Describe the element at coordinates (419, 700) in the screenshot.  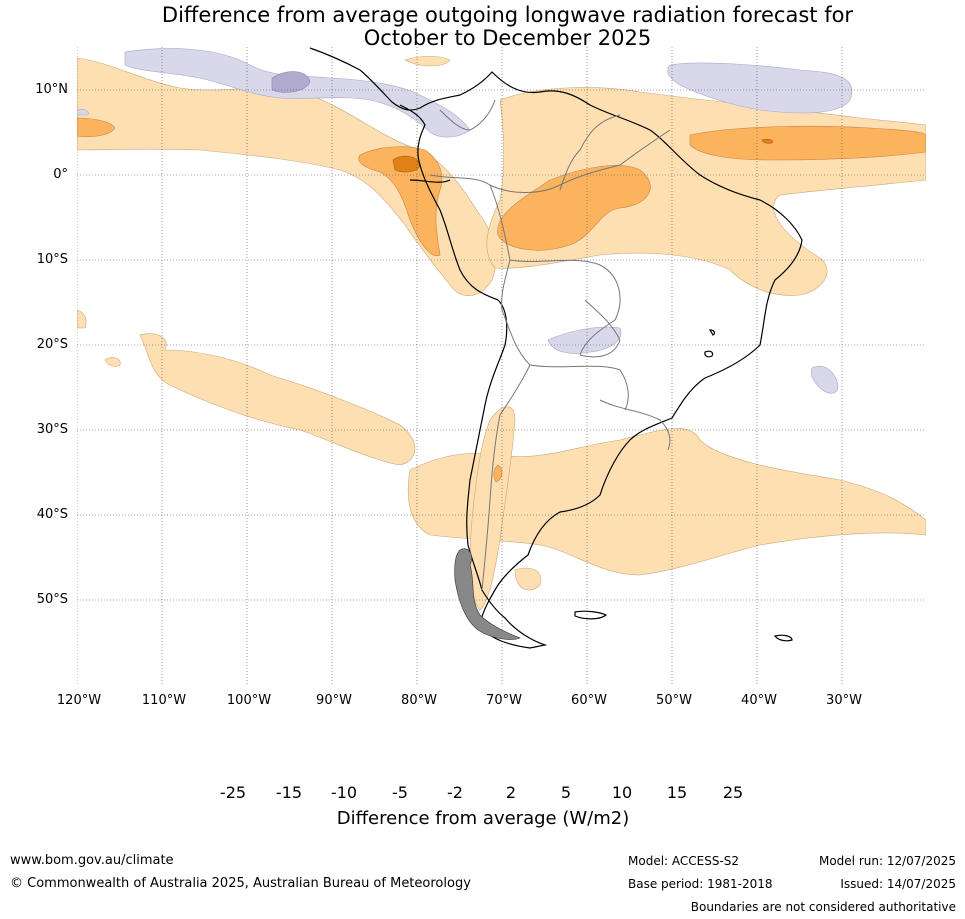
I see `lon-label-80w: 80°W` at that location.